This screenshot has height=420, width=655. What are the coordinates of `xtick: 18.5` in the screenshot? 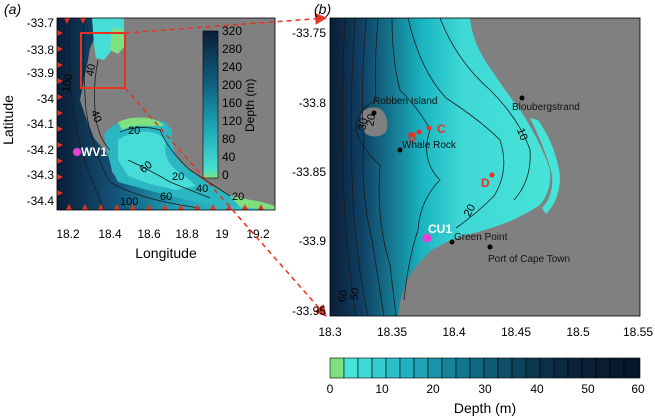 It's located at (578, 332).